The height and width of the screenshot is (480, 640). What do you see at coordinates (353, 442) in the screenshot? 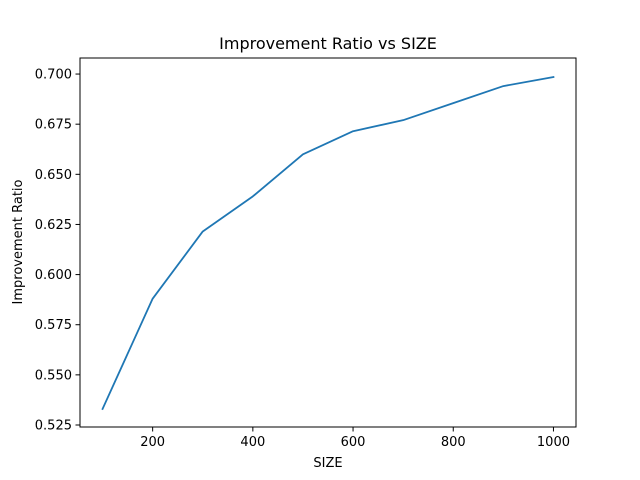
I see `x-tick-label: 600` at bounding box center [353, 442].